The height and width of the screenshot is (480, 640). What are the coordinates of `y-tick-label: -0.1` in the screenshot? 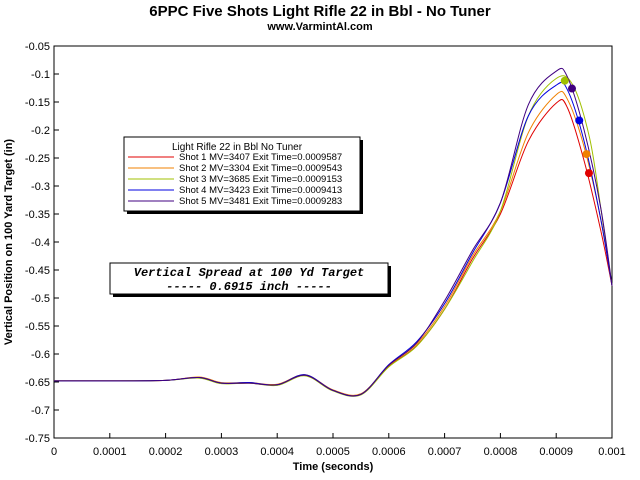 It's located at (40, 75).